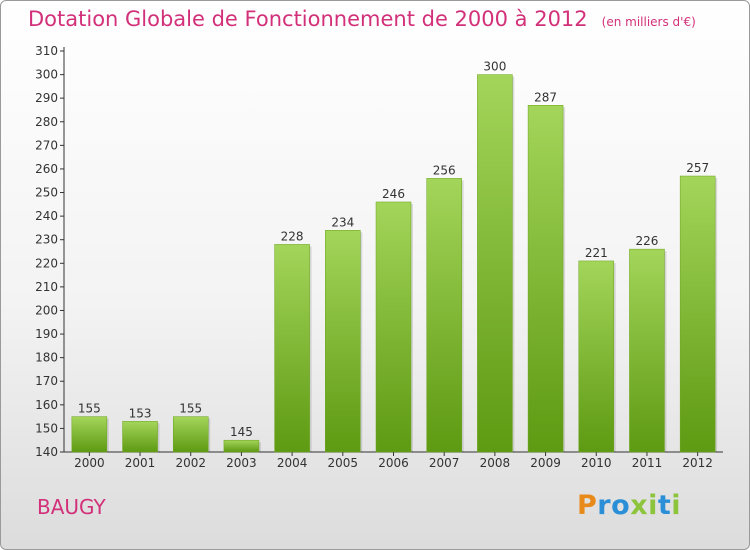 Image resolution: width=750 pixels, height=550 pixels. Describe the element at coordinates (46, 75) in the screenshot. I see `y-tick-label: 300` at that location.